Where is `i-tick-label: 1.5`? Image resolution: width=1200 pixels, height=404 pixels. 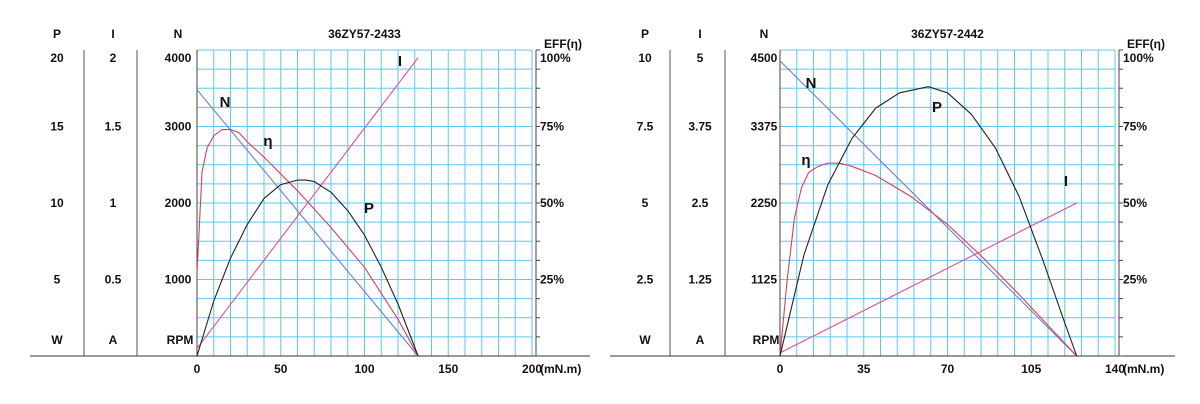
i-tick-label: 1.5 is located at coordinates (113, 127).